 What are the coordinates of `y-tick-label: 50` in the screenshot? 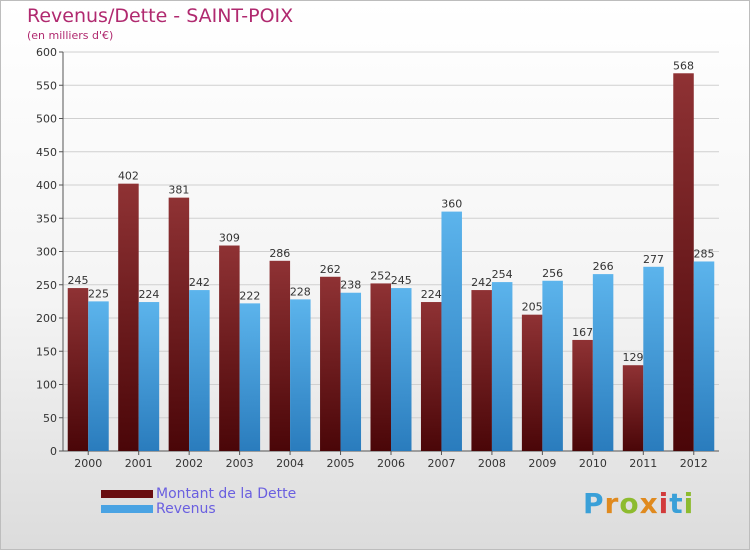 It's located at (50, 418).